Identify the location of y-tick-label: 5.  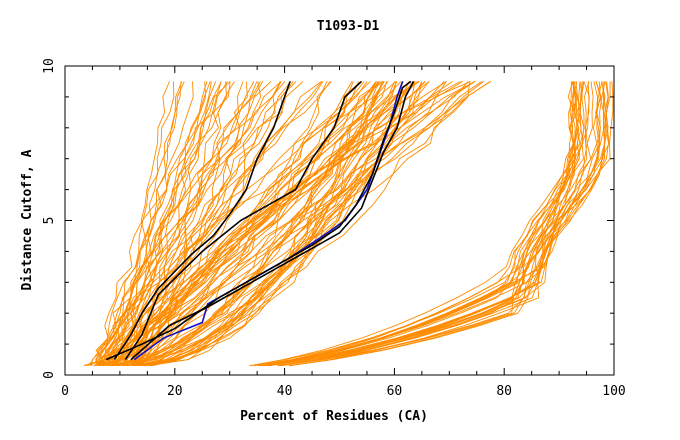
(49, 221).